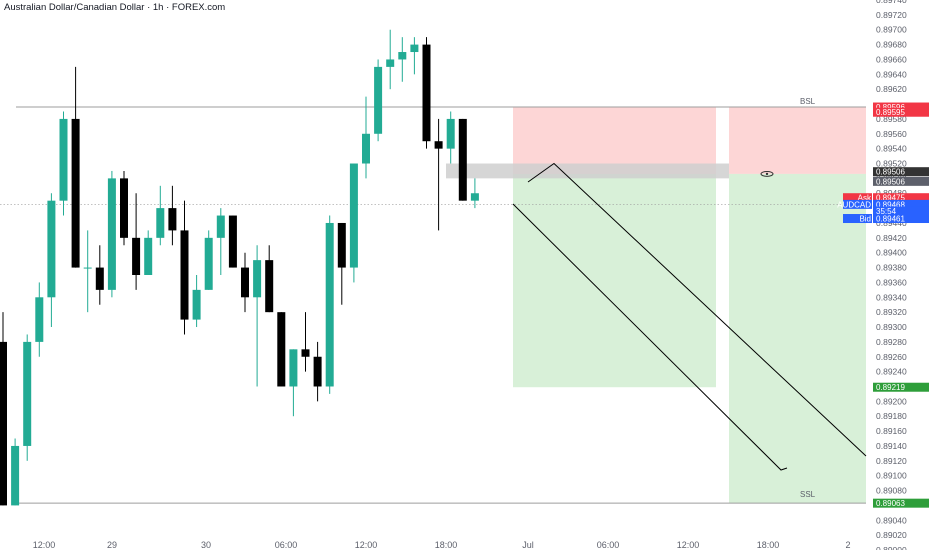  Describe the element at coordinates (890, 198) in the screenshot. I see `price-tag-text: 0.89475` at that location.